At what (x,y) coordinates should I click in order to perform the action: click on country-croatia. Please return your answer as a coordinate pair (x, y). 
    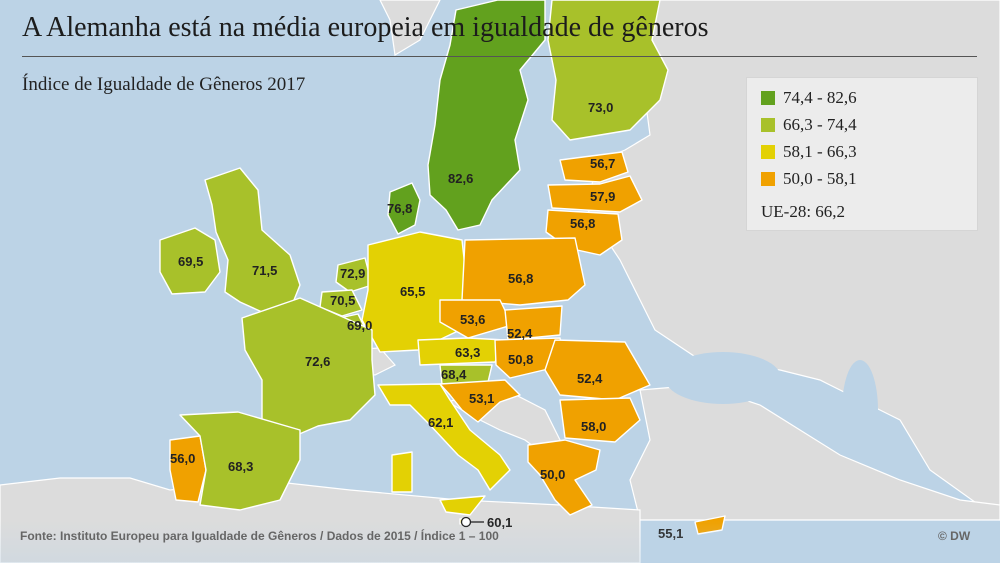
    Looking at the image, I should click on (480, 401).